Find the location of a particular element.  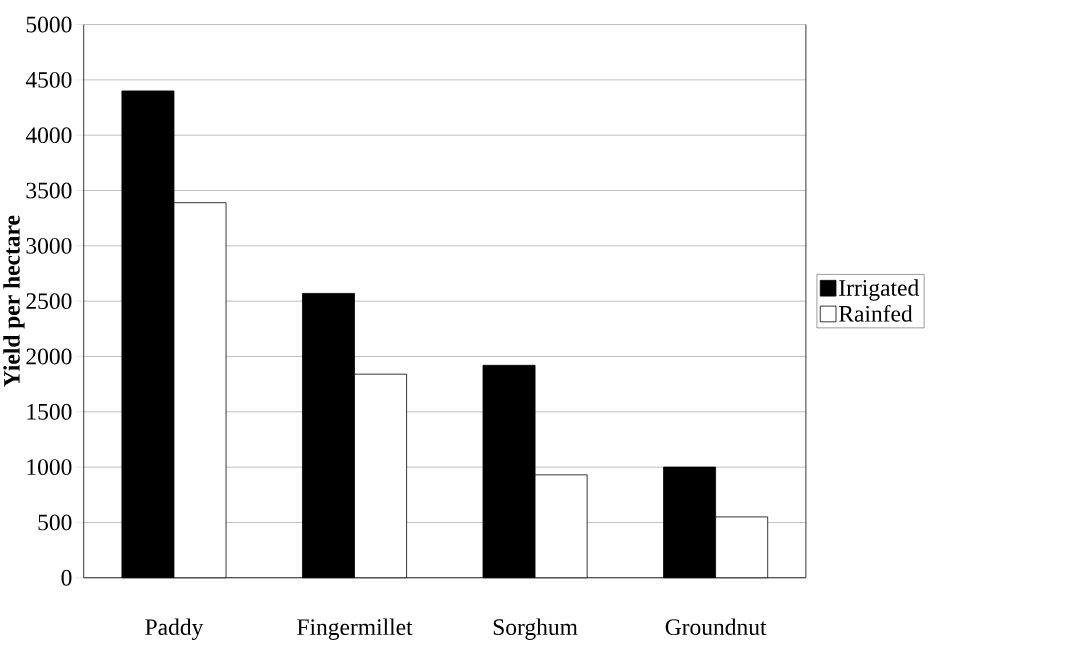

y-tick-label: 3500 is located at coordinates (49, 190).